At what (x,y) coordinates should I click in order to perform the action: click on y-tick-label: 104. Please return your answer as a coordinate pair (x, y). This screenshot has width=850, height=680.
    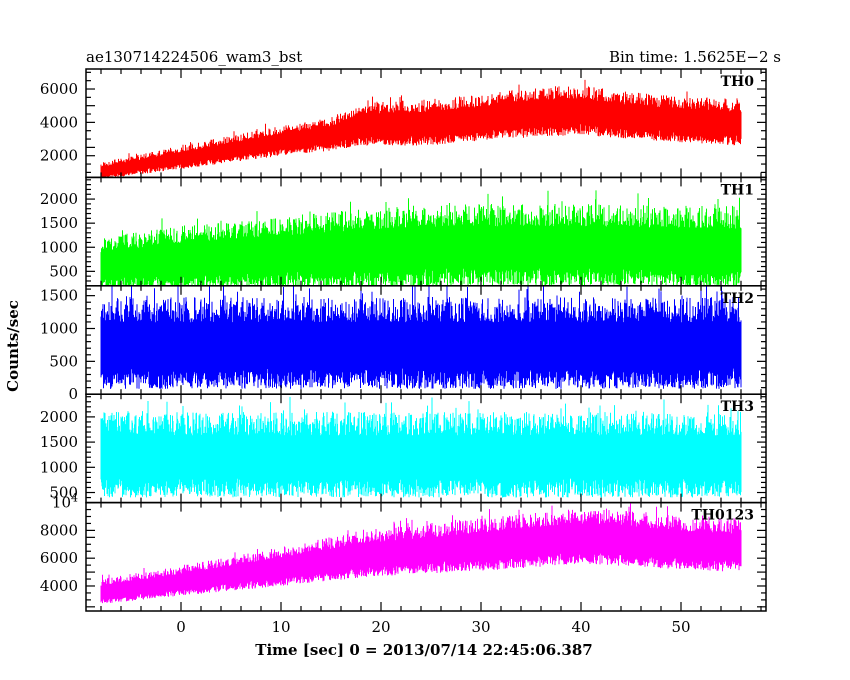
    Looking at the image, I should click on (65, 502).